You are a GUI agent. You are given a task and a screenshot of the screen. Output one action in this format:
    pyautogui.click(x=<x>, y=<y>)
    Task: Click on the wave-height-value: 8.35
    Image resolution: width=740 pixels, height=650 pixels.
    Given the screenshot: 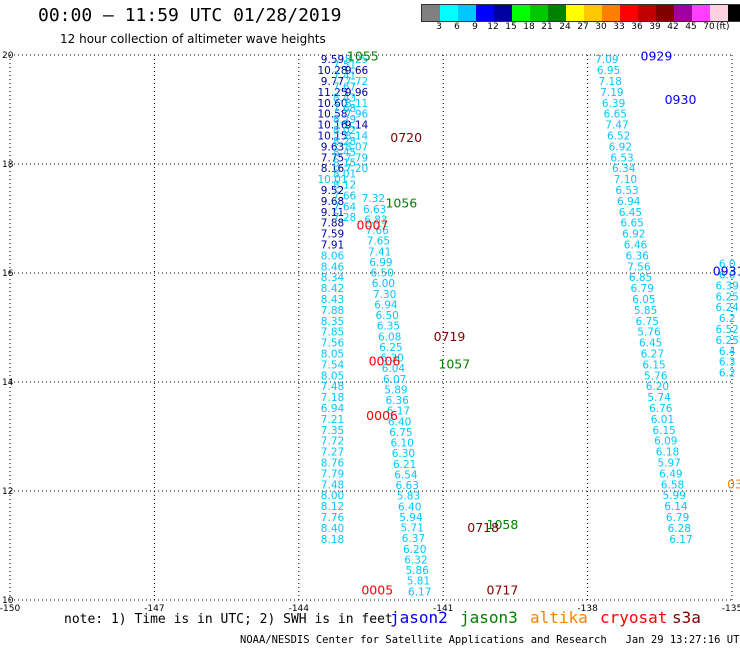 What is the action you would take?
    pyautogui.click(x=332, y=322)
    